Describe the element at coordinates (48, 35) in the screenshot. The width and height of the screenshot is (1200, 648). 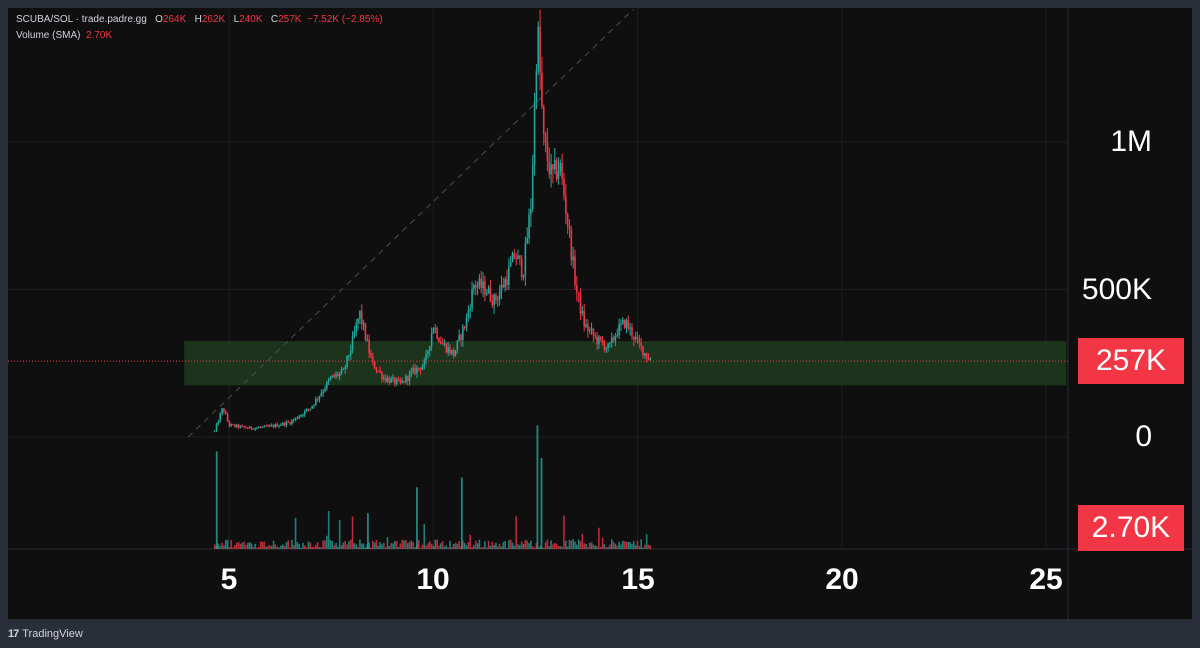
I see `volume-label: Volume (SMA)` at that location.